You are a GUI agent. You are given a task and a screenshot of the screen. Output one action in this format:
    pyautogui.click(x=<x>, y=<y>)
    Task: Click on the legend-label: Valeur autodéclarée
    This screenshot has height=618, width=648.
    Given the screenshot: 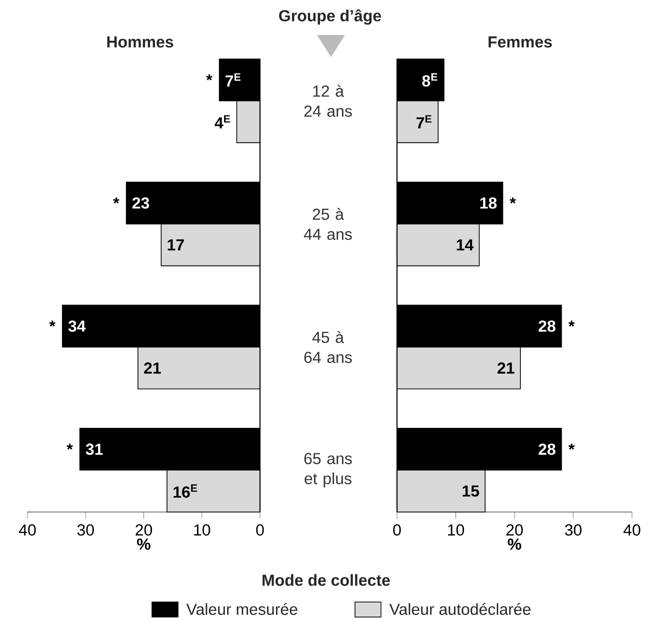 What is the action you would take?
    pyautogui.click(x=460, y=609)
    